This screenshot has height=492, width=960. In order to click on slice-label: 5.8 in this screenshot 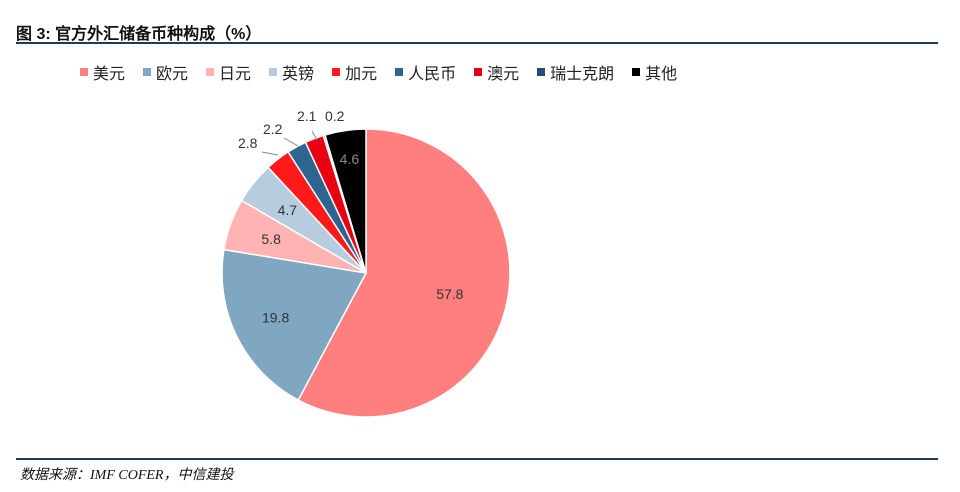, I will do `click(271, 239)`.